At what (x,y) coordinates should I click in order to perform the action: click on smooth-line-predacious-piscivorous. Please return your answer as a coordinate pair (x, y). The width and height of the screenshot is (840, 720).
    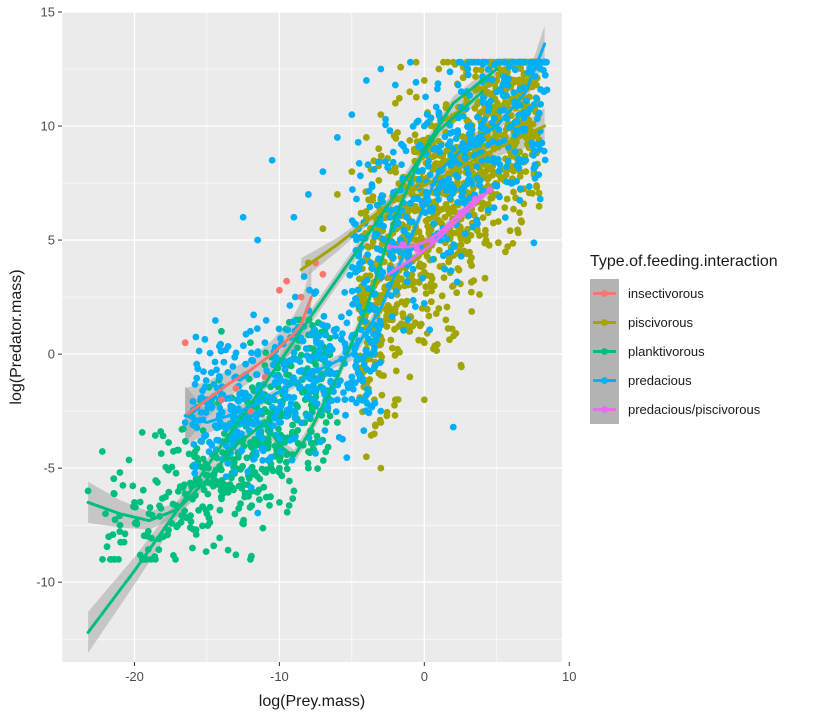
    Looking at the image, I should click on (438, 232).